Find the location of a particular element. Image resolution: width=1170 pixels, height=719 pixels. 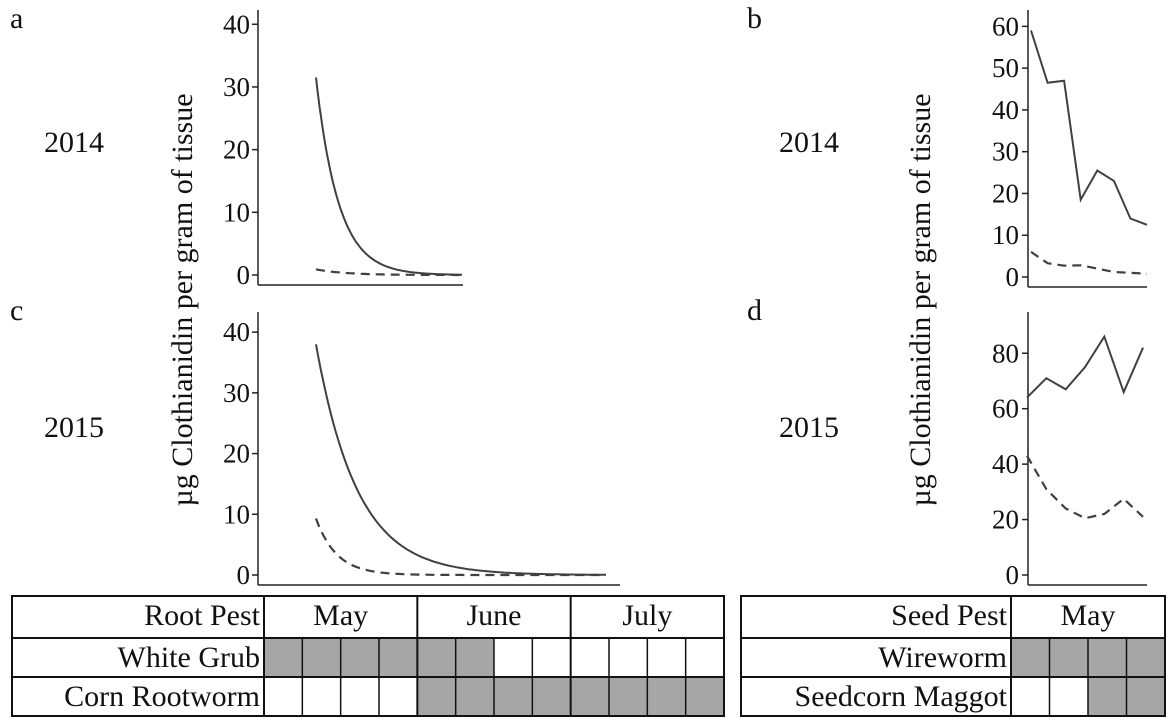

panel-b-plot: 0 10 20 30 40 50 60 is located at coordinates (1070, 151).